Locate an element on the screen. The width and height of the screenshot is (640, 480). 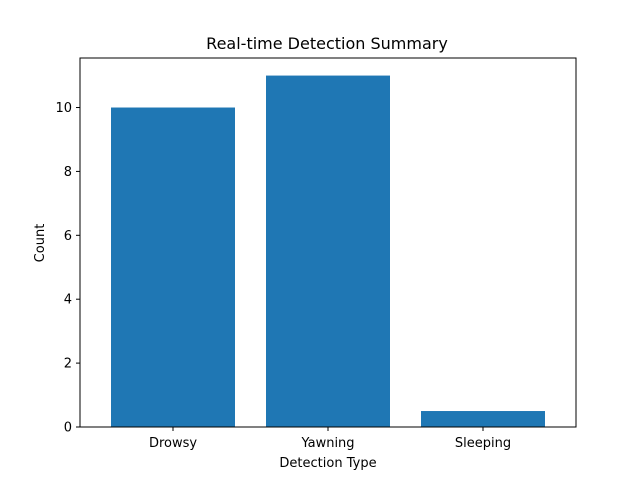
bar-yawning is located at coordinates (328, 251).